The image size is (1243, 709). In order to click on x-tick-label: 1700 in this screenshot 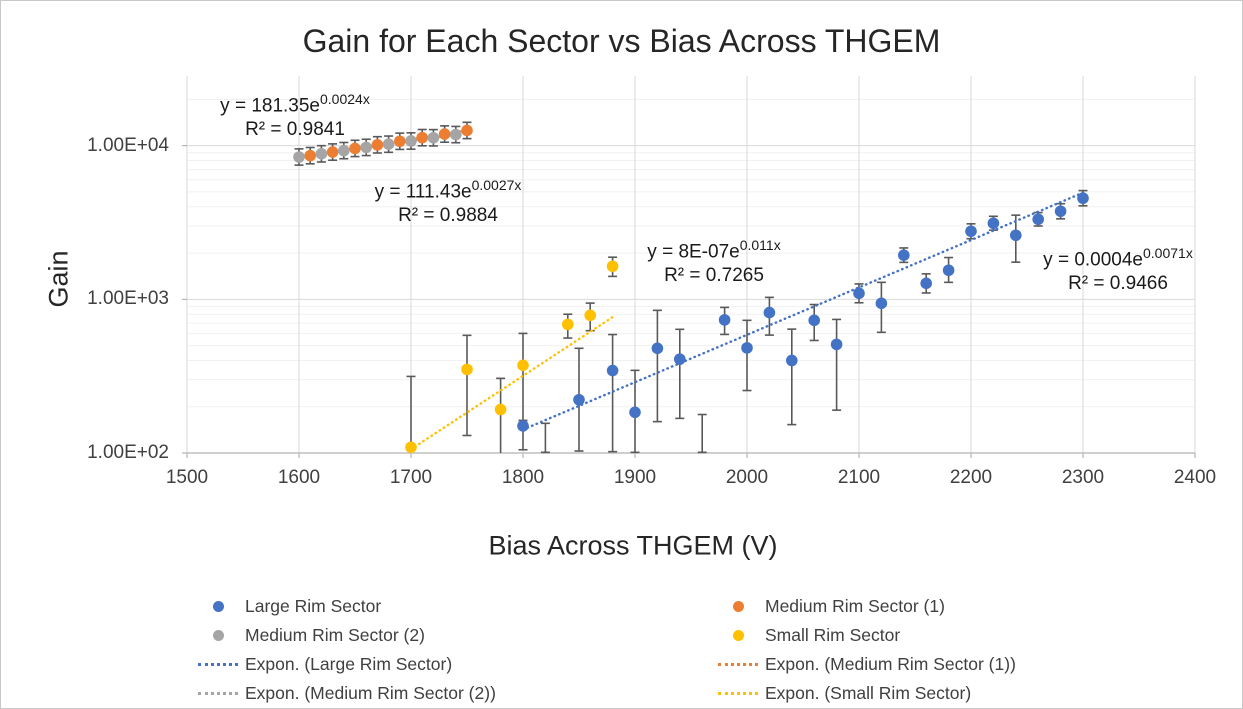, I will do `click(411, 477)`.